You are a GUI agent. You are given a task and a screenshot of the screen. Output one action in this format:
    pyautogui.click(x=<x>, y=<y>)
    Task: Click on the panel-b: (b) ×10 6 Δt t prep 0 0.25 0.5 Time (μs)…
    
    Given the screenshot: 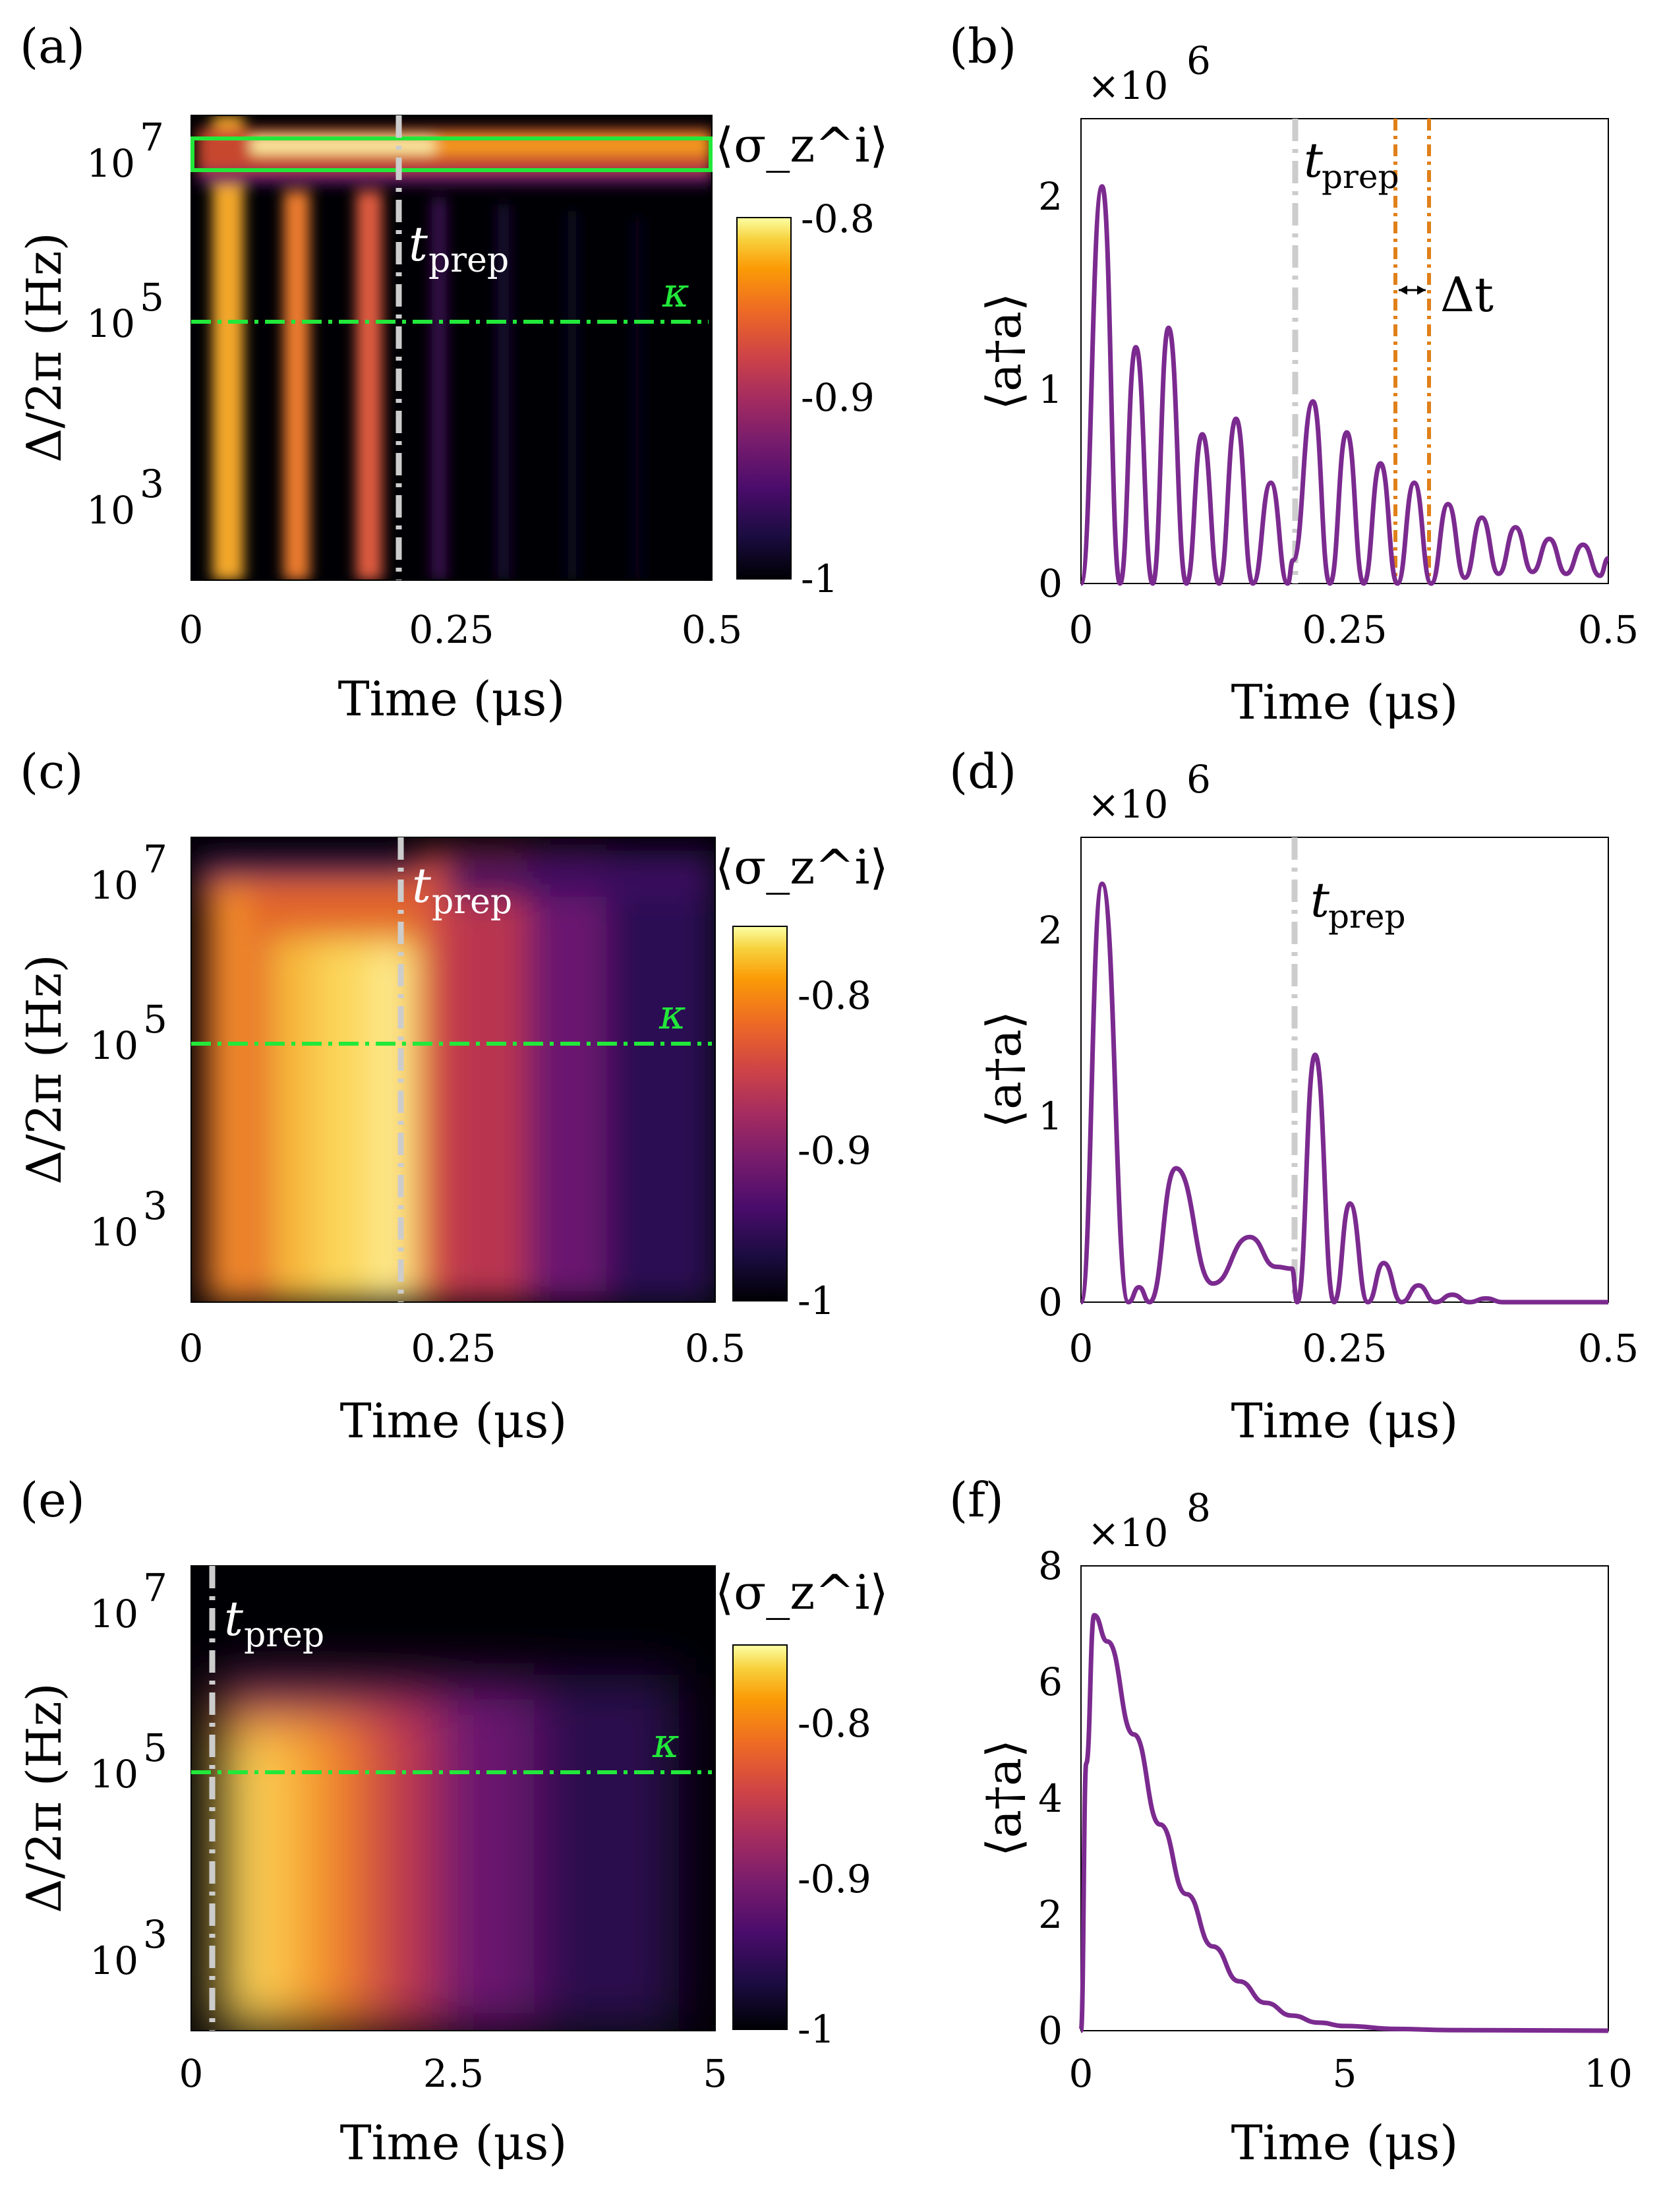 What is the action you would take?
    pyautogui.click(x=1294, y=374)
    